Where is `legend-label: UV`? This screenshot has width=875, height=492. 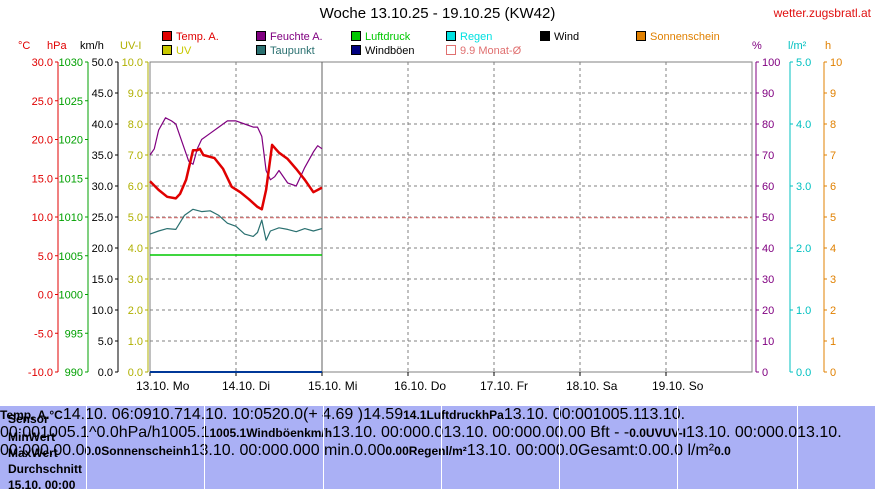
legend-label: UV is located at coordinates (184, 51).